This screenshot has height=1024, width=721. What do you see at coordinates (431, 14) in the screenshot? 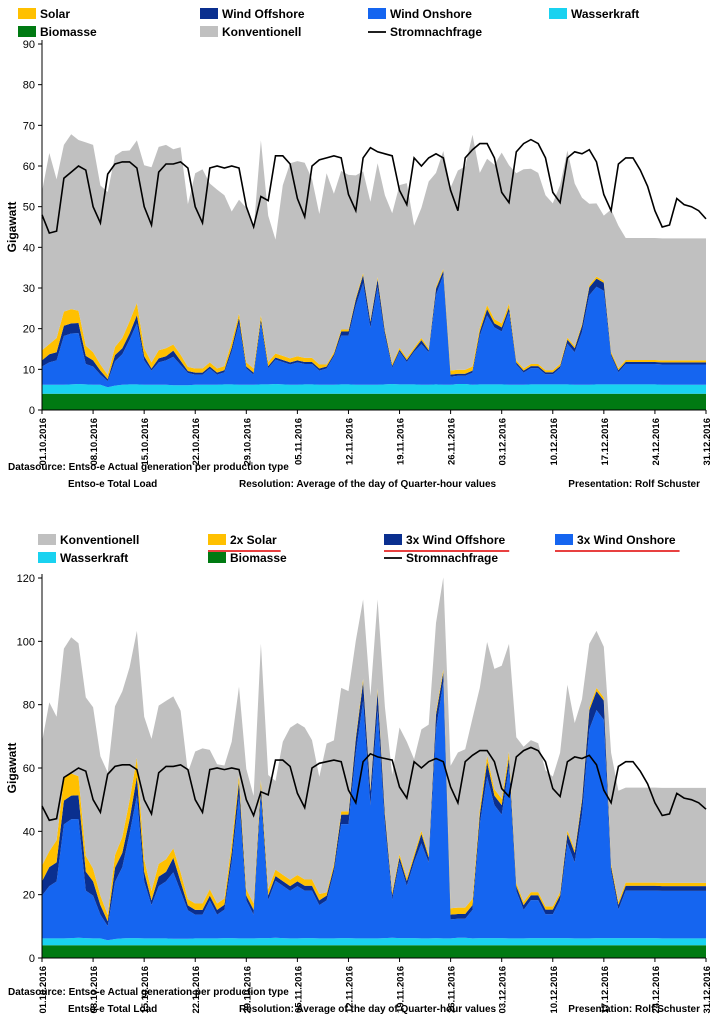
I see `legend-label: Wind Onshore` at bounding box center [431, 14].